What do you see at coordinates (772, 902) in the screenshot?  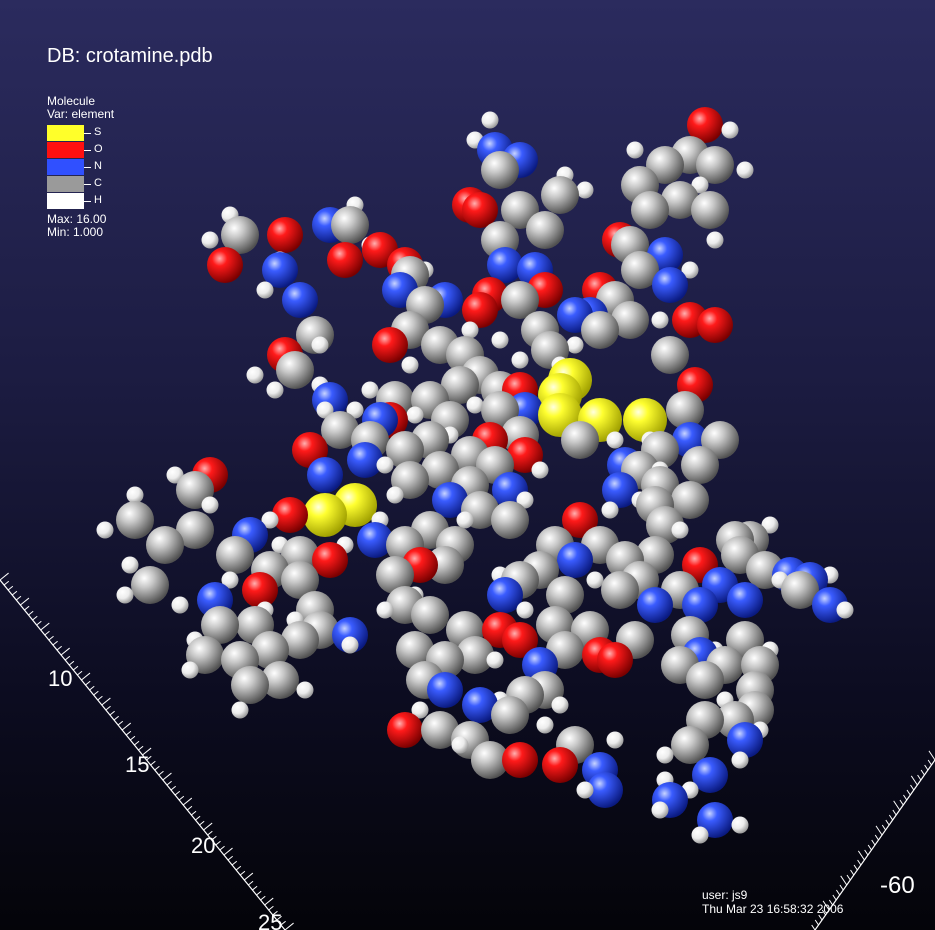 I see `user-info: user: js9 Thu Mar 23 16:58:32 2006` at bounding box center [772, 902].